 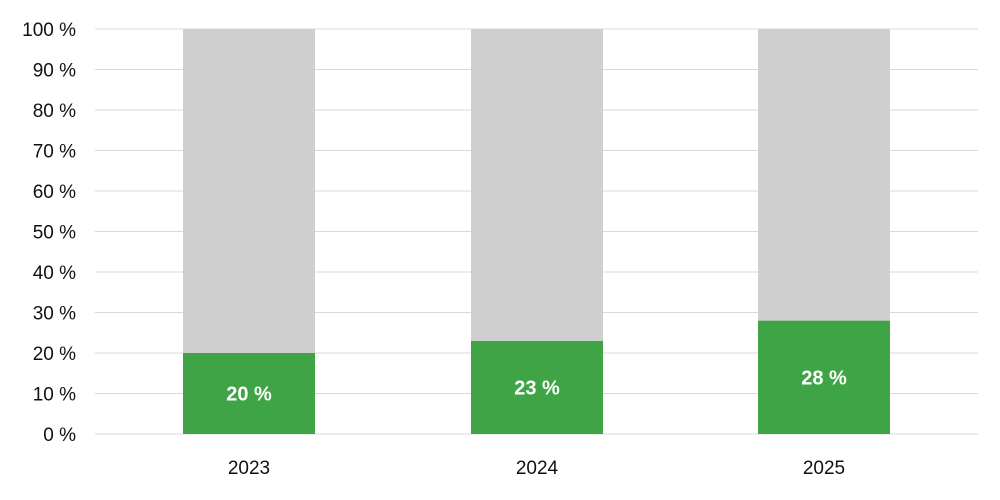 I want to click on bar-data-labels: 20 % 23 % 28 %, so click(x=536, y=386).